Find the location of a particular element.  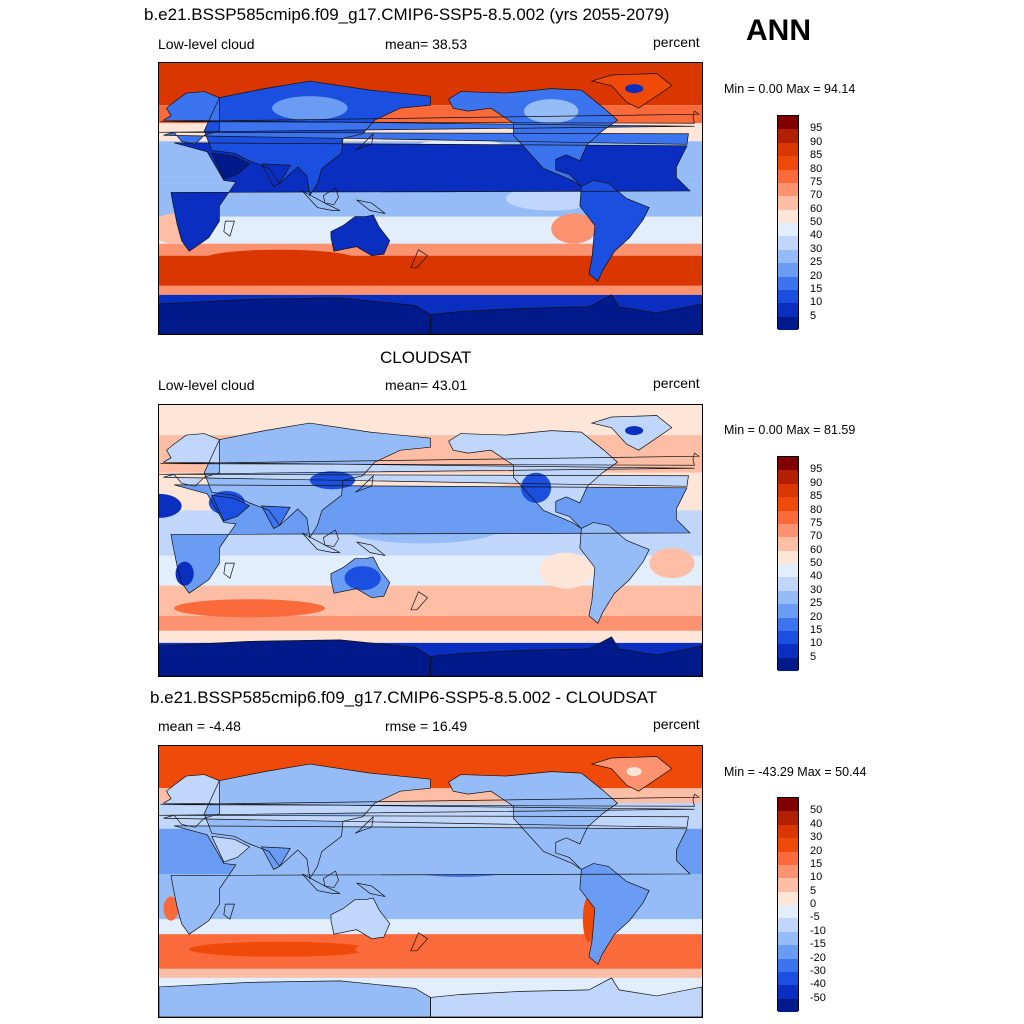

season-label: ANN is located at coordinates (778, 30).